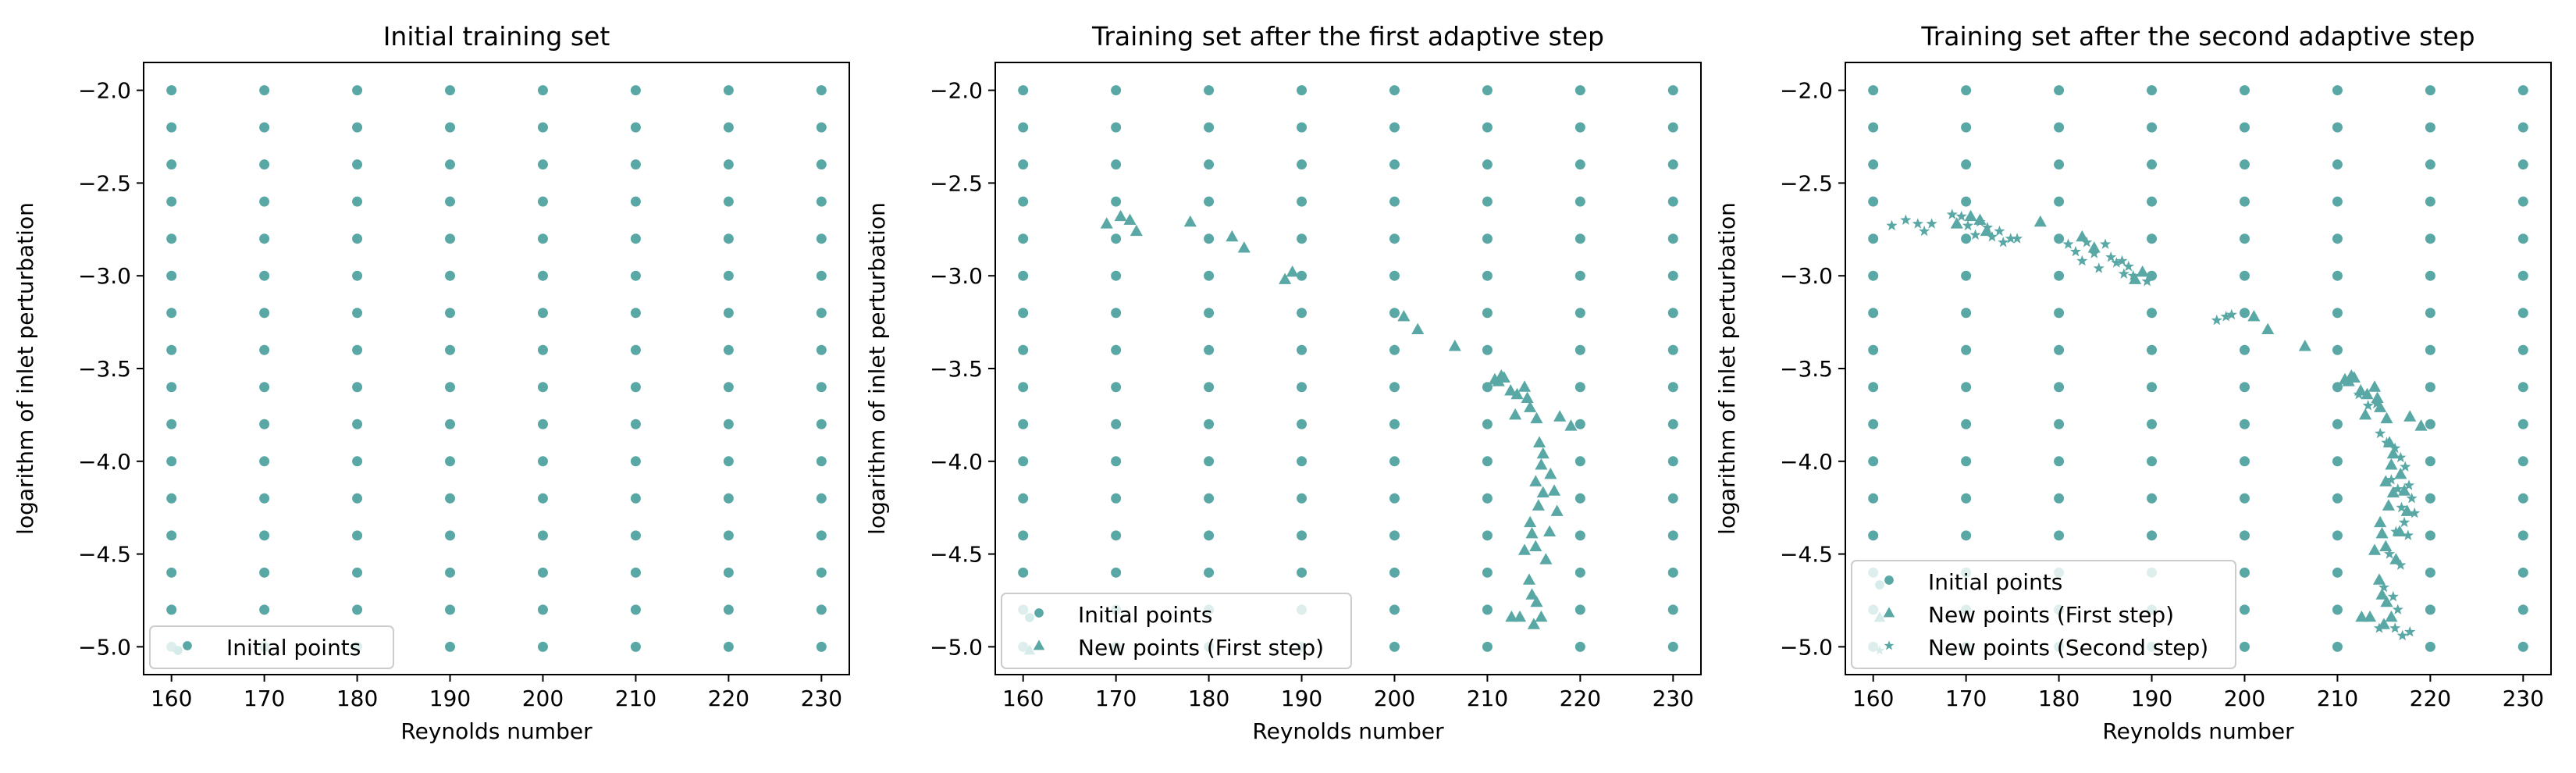  What do you see at coordinates (104, 647) in the screenshot?
I see `y-tick-label: −5.0` at bounding box center [104, 647].